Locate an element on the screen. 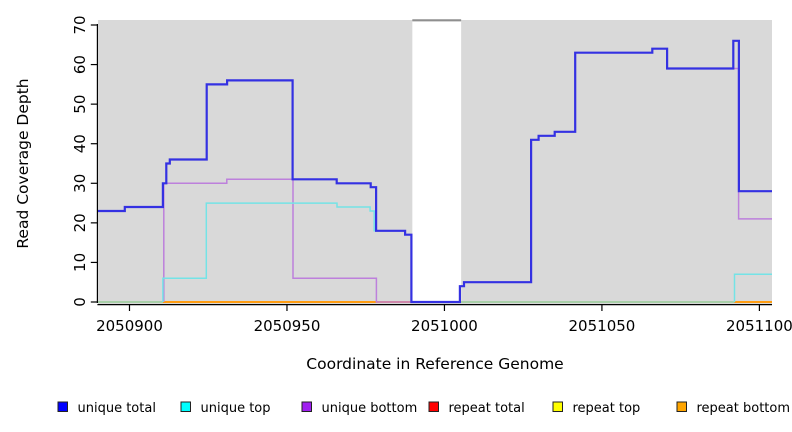  x-tick-label: 2051050 is located at coordinates (602, 326).